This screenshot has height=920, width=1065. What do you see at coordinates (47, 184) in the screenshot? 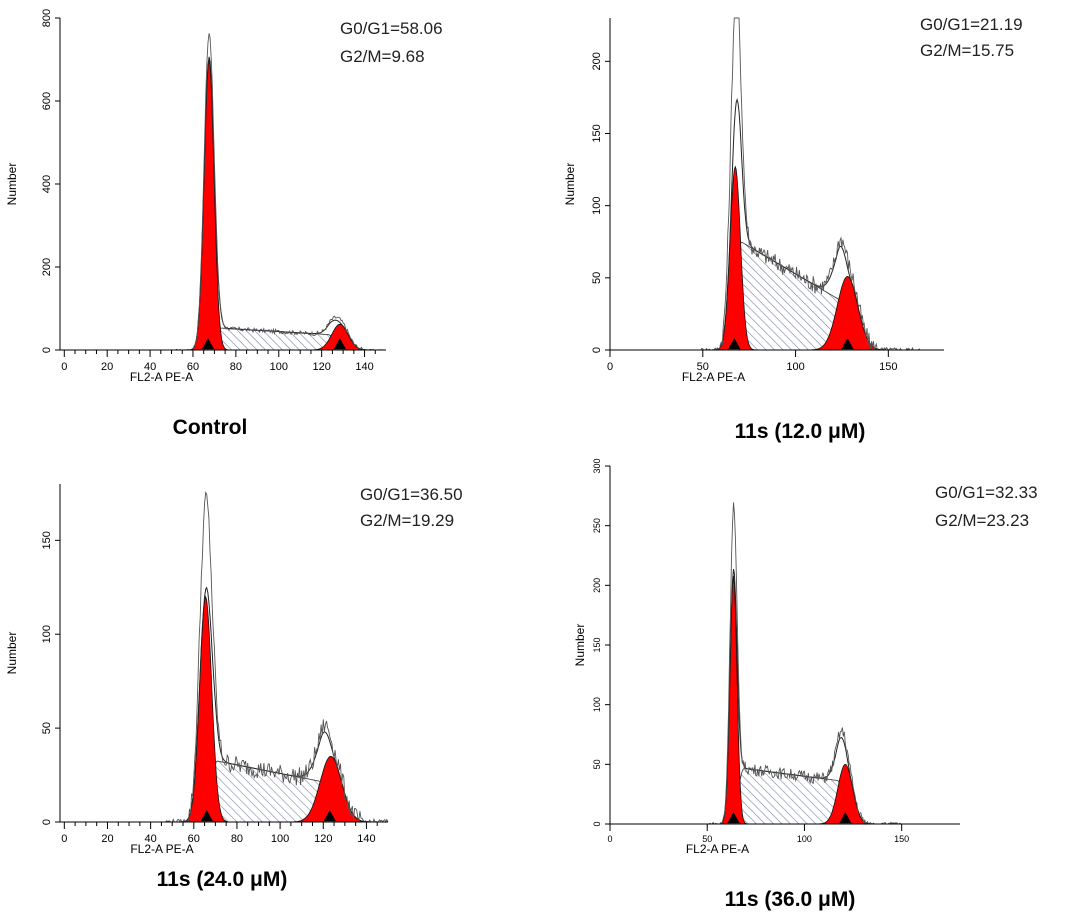
I see `y-tick-label: 400` at bounding box center [47, 184].